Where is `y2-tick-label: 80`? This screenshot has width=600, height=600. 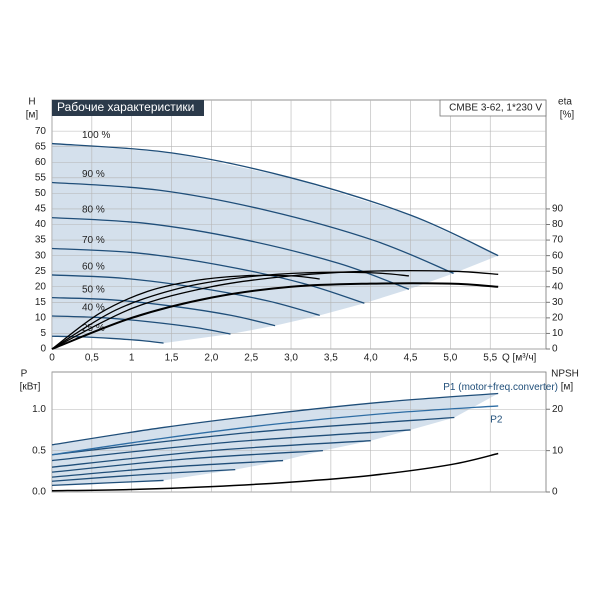 y2-tick-label: 80 is located at coordinates (558, 224).